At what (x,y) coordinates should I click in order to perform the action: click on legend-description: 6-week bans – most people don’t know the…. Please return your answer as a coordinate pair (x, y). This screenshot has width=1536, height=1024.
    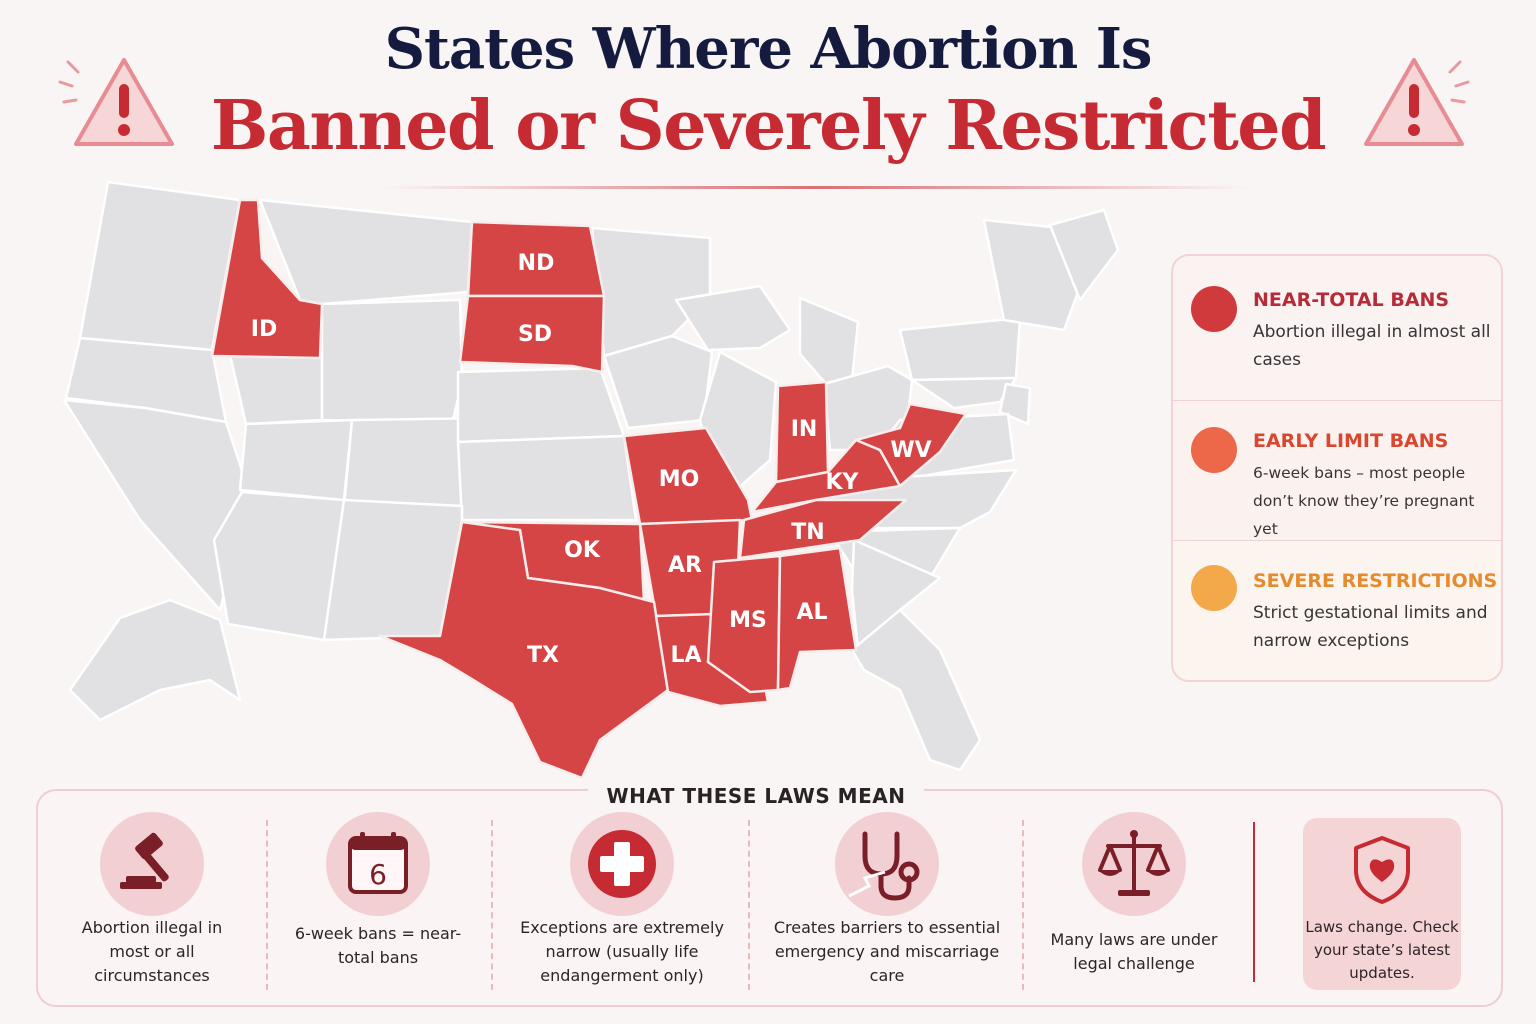
    Looking at the image, I should click on (1364, 501).